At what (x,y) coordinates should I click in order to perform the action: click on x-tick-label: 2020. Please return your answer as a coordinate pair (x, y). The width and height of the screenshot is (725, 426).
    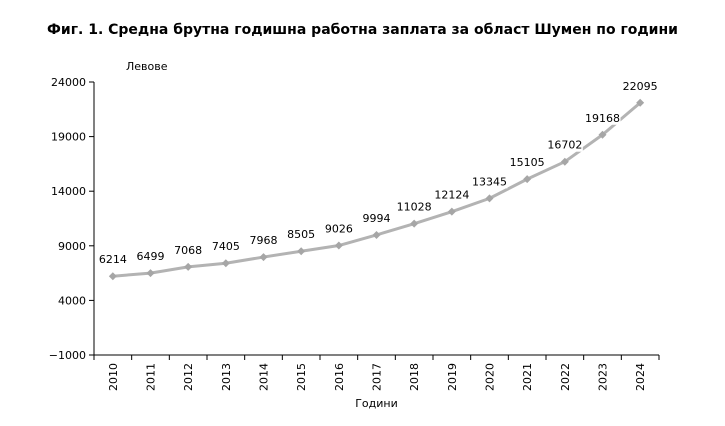
    Looking at the image, I should click on (490, 377).